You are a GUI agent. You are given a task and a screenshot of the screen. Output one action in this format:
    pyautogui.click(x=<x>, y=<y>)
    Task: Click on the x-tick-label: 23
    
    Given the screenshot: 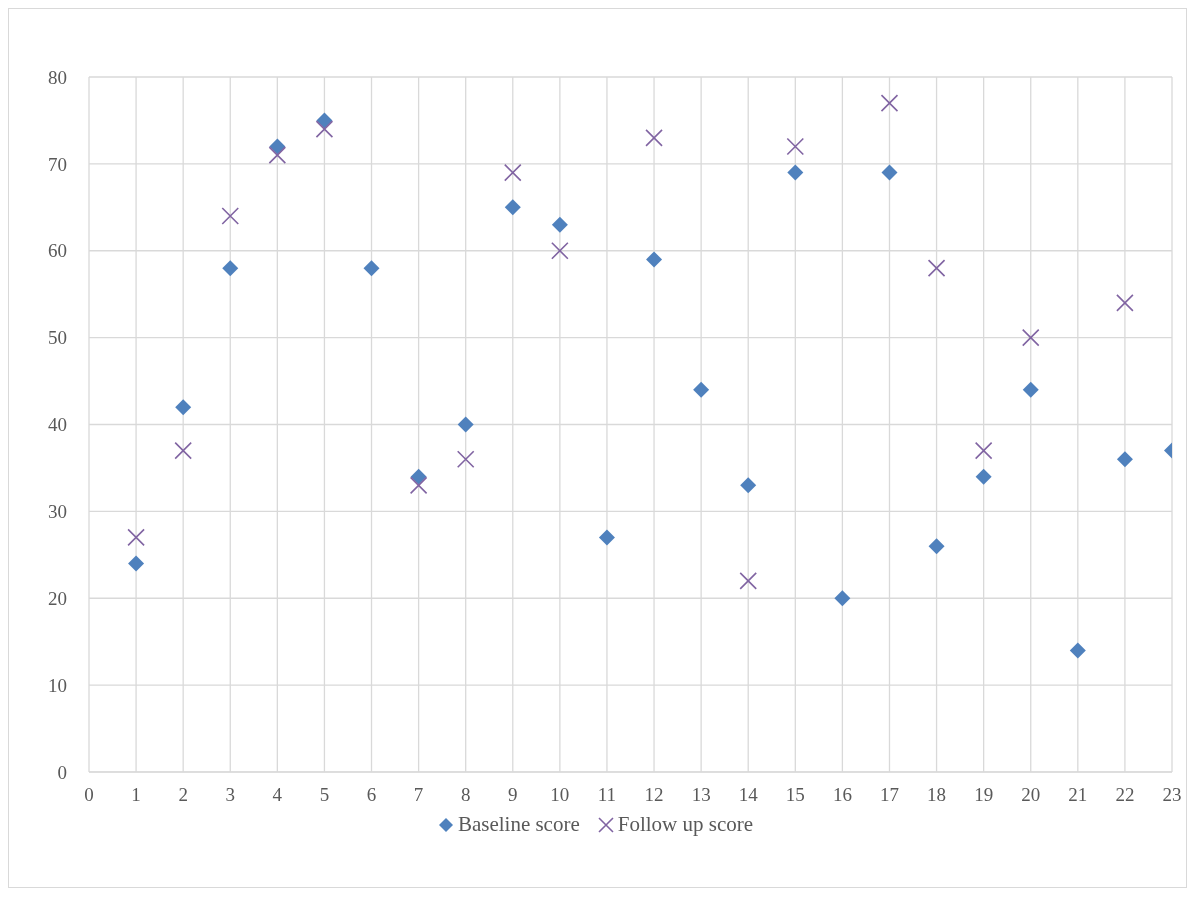 What is the action you would take?
    pyautogui.click(x=1172, y=795)
    